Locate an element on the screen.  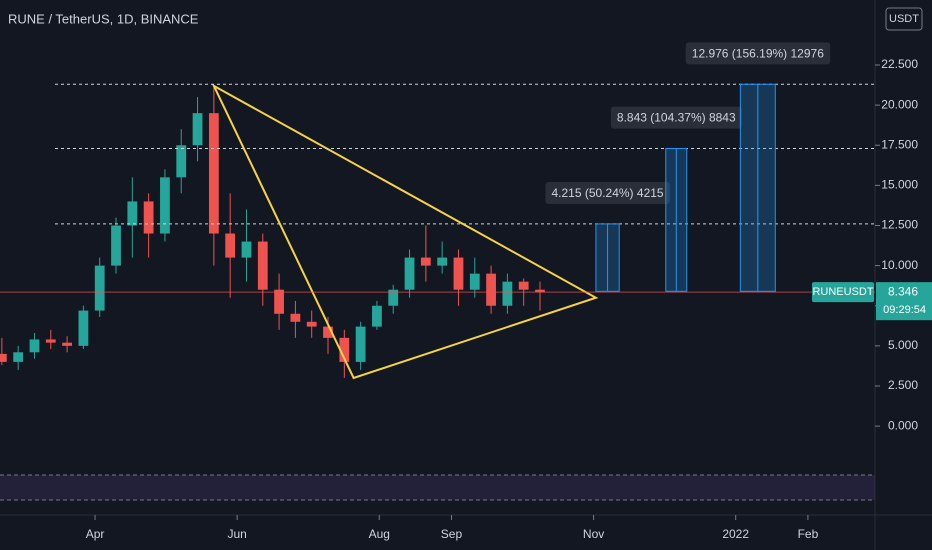
last-price: 8.346 is located at coordinates (903, 291).